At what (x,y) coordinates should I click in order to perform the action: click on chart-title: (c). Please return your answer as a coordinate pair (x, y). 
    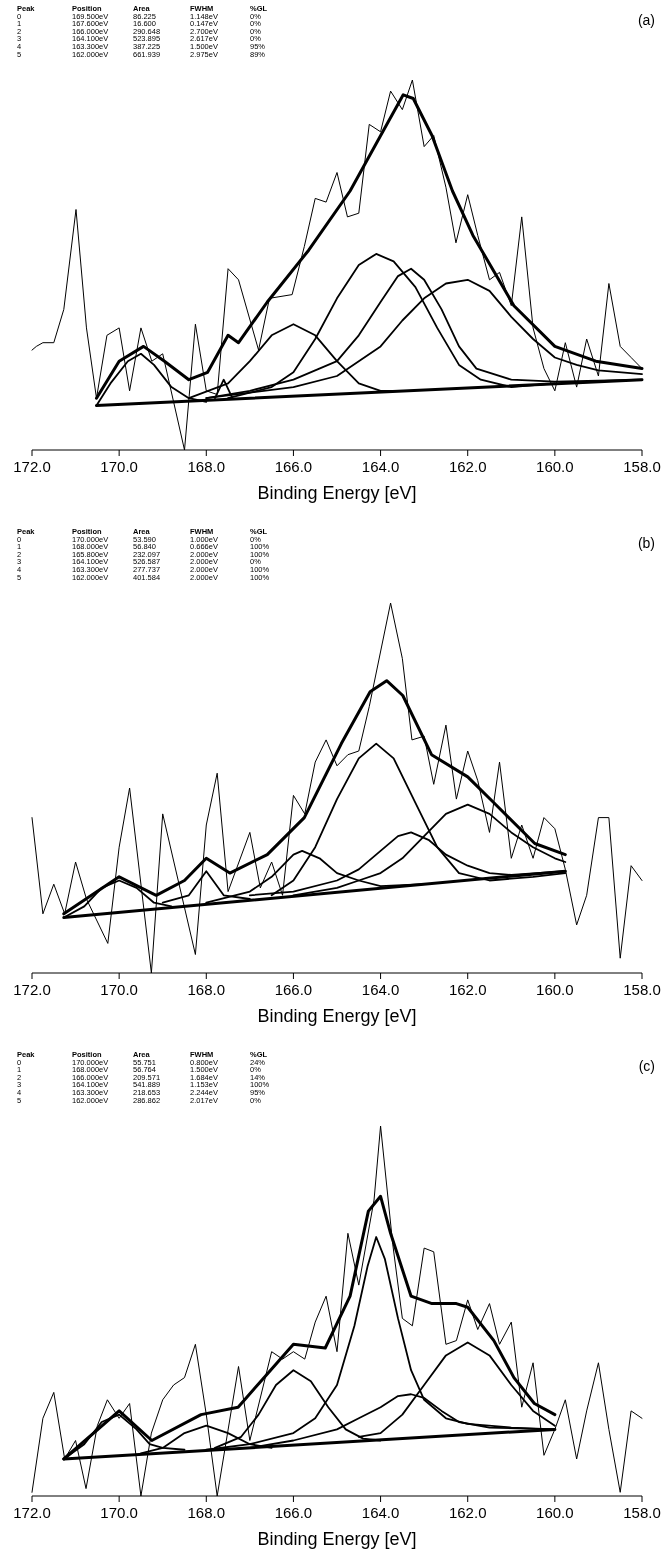
    Looking at the image, I should click on (646, 1066).